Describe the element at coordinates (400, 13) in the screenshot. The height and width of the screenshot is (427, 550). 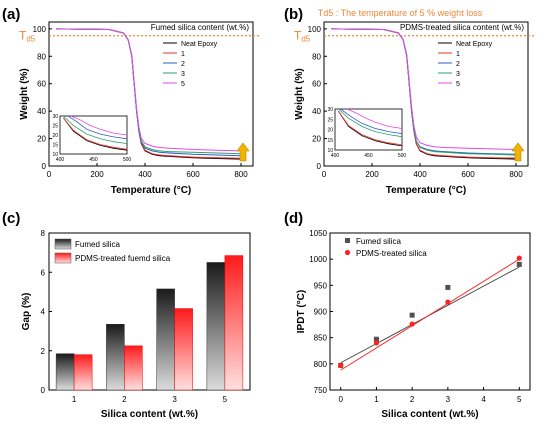
I see `td5-definition-note: Td5 : The temperature of 5 % weight loss` at that location.